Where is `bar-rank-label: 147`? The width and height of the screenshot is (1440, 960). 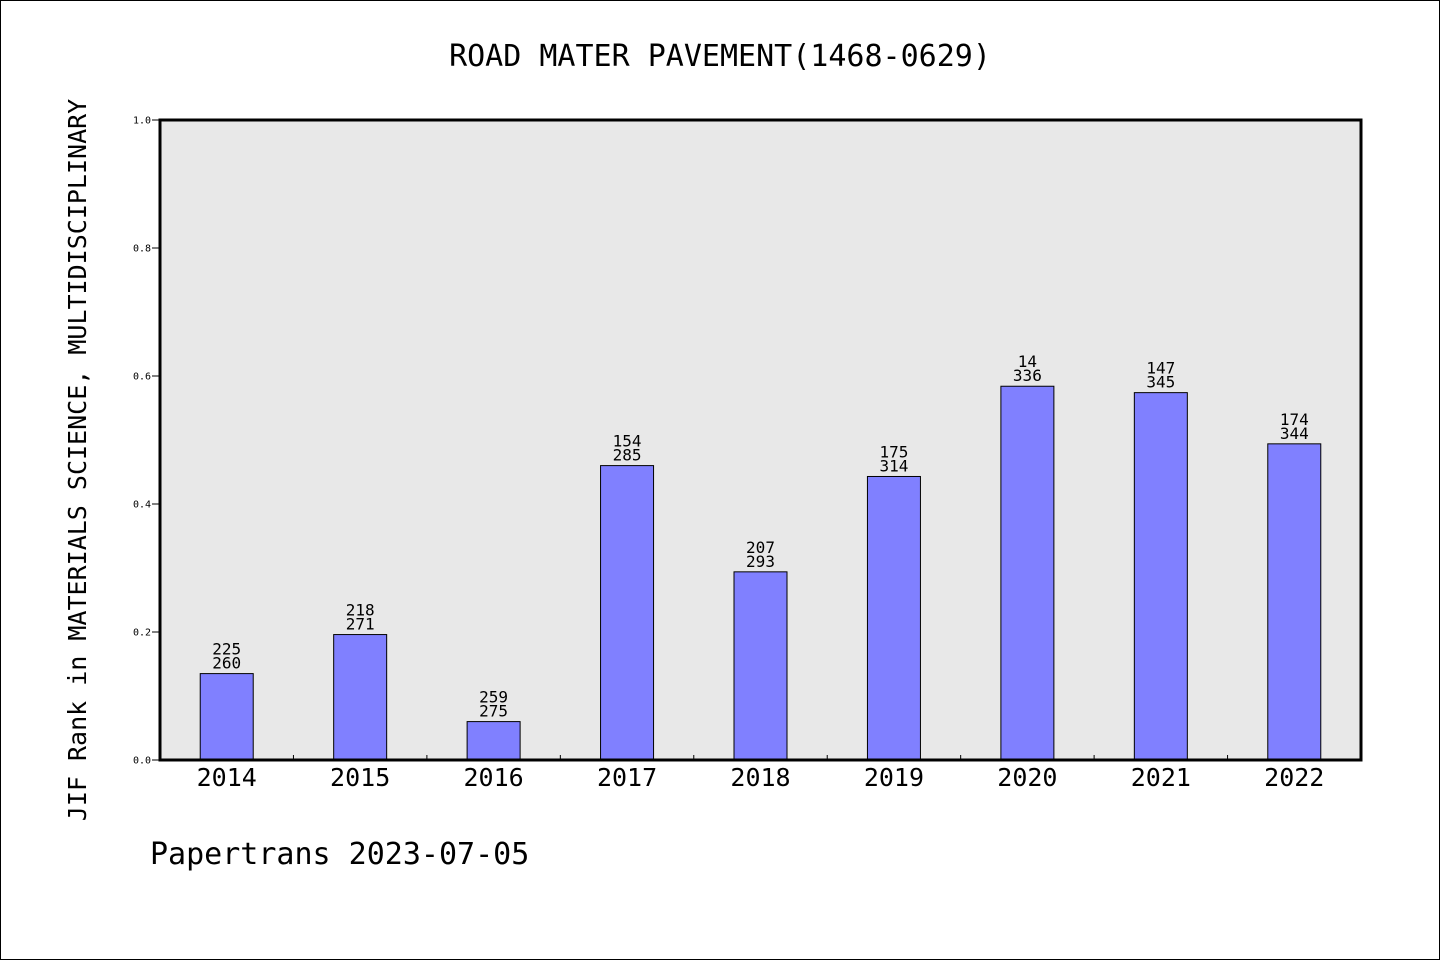
bar-rank-label: 147 is located at coordinates (1160, 368).